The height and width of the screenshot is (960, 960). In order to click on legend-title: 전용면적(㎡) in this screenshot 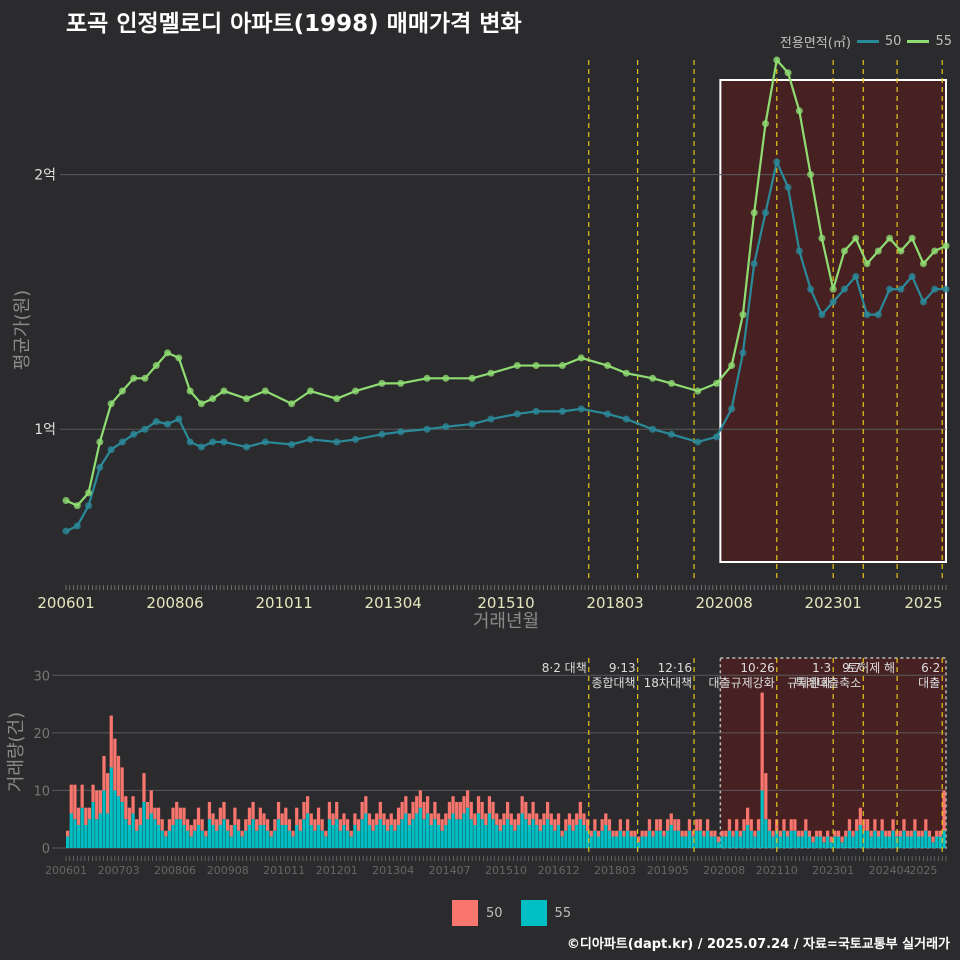, I will do `click(815, 43)`.